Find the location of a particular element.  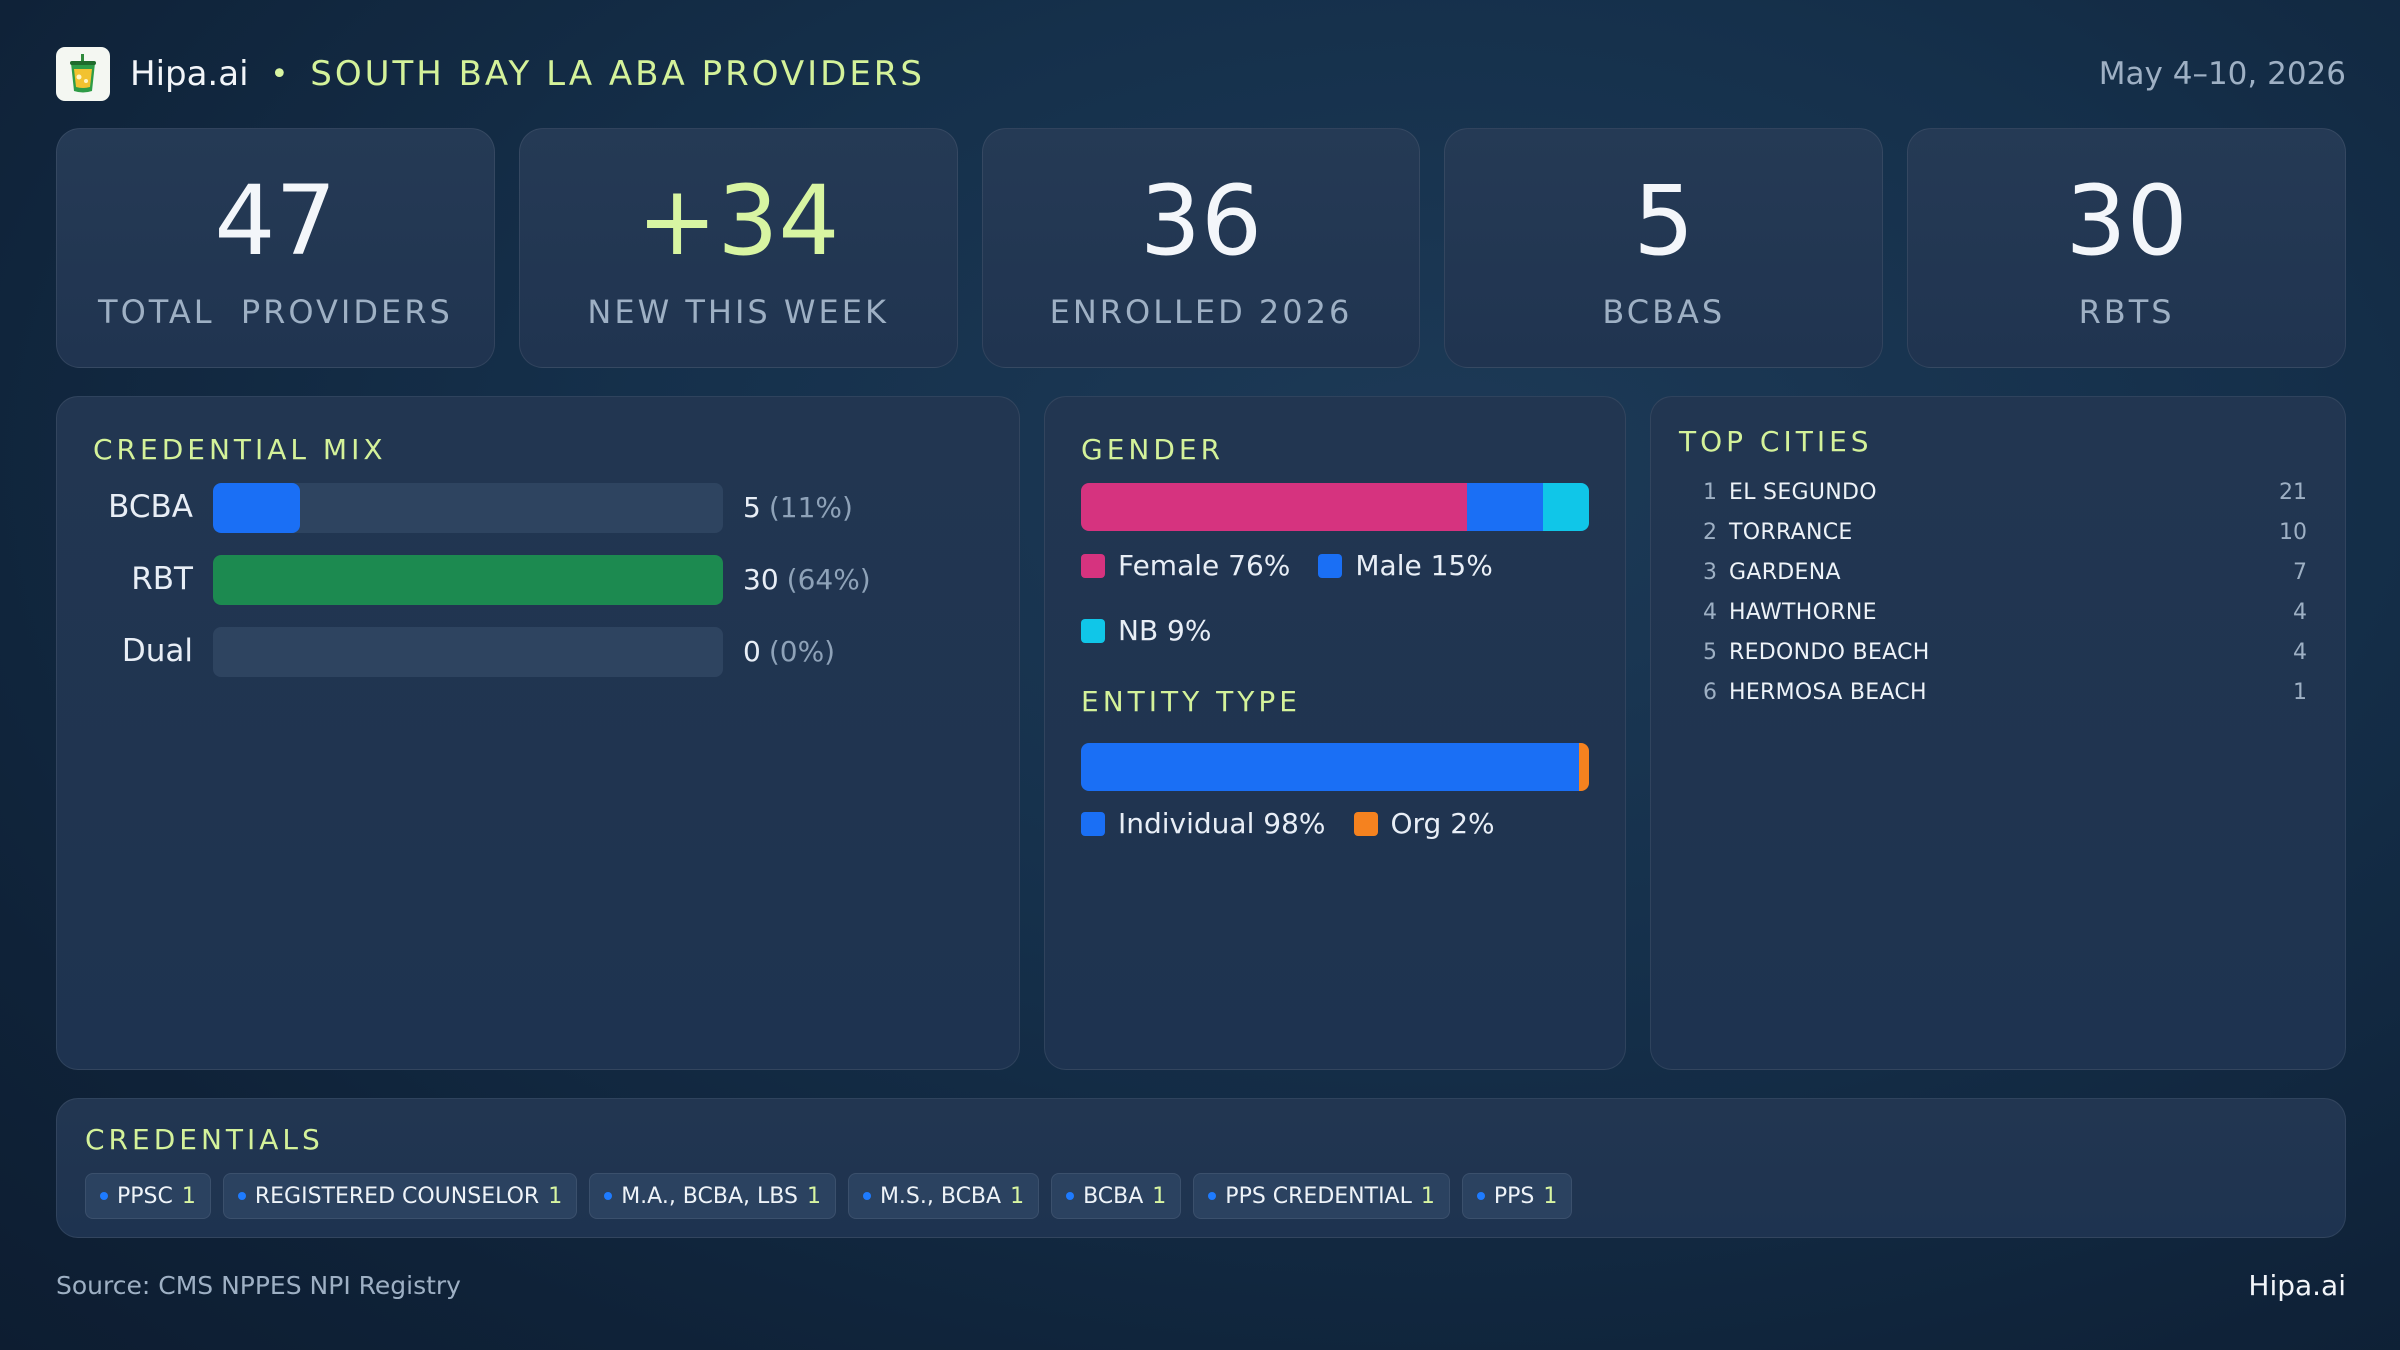

credential-chip: M.A., BCBA, LBS 1 is located at coordinates (712, 1196).